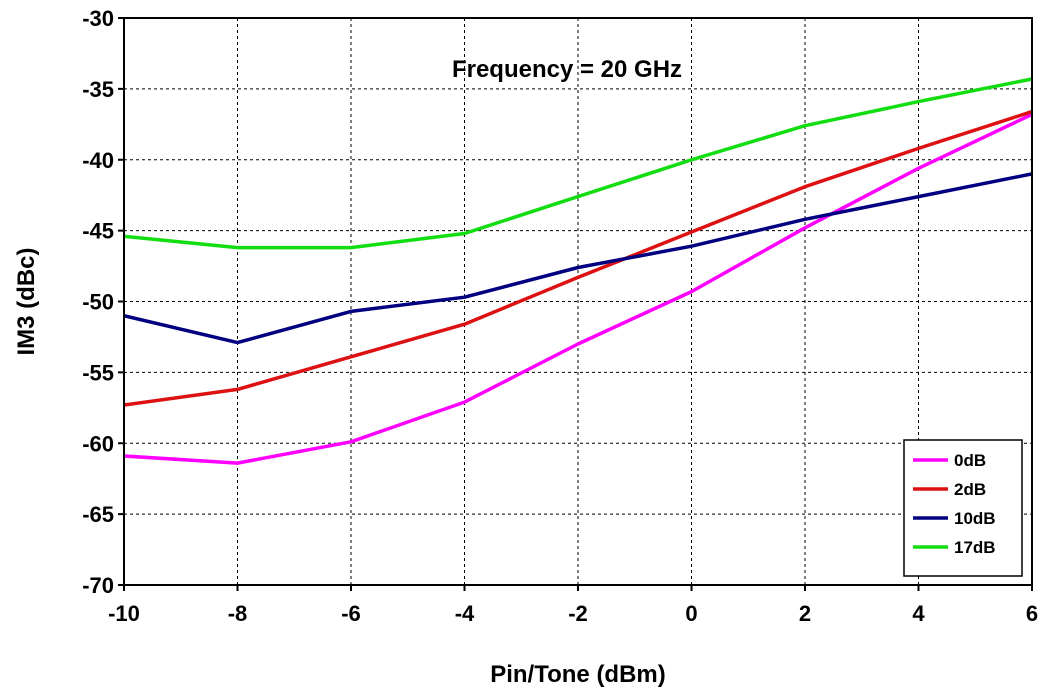 This screenshot has height=695, width=1046. Describe the element at coordinates (351, 613) in the screenshot. I see `x-tick-label: -6` at that location.